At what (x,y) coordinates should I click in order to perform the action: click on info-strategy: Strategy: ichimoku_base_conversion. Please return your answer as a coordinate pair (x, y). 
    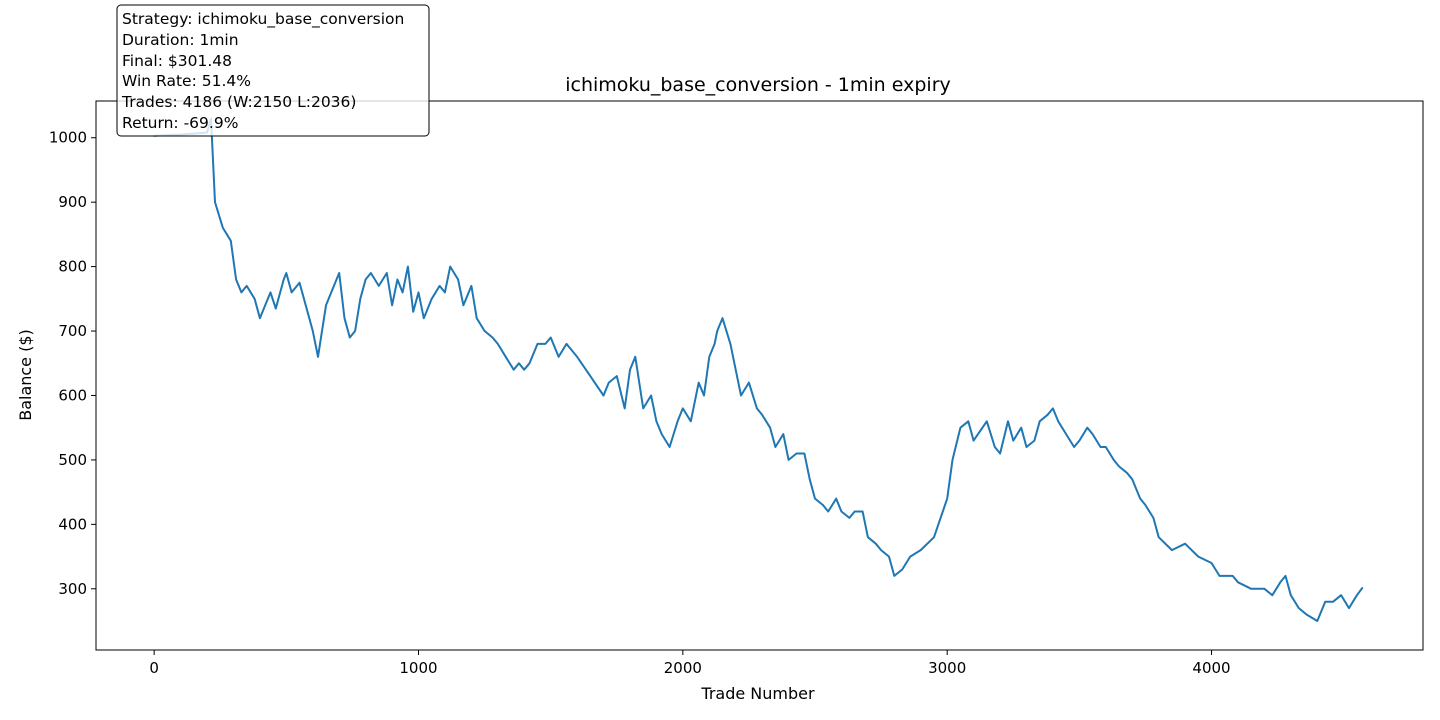
    Looking at the image, I should click on (263, 19).